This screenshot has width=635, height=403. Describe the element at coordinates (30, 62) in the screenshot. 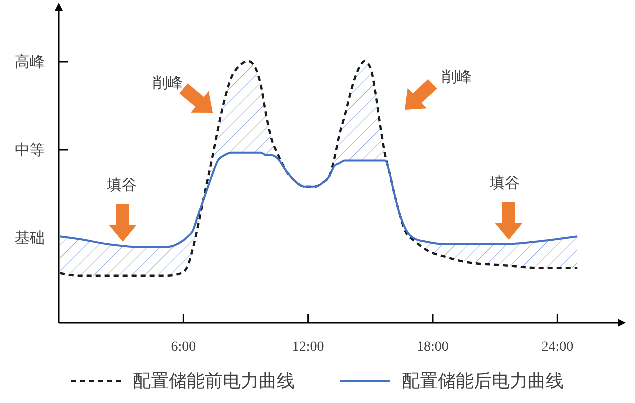

I see `text: 高峰` at that location.